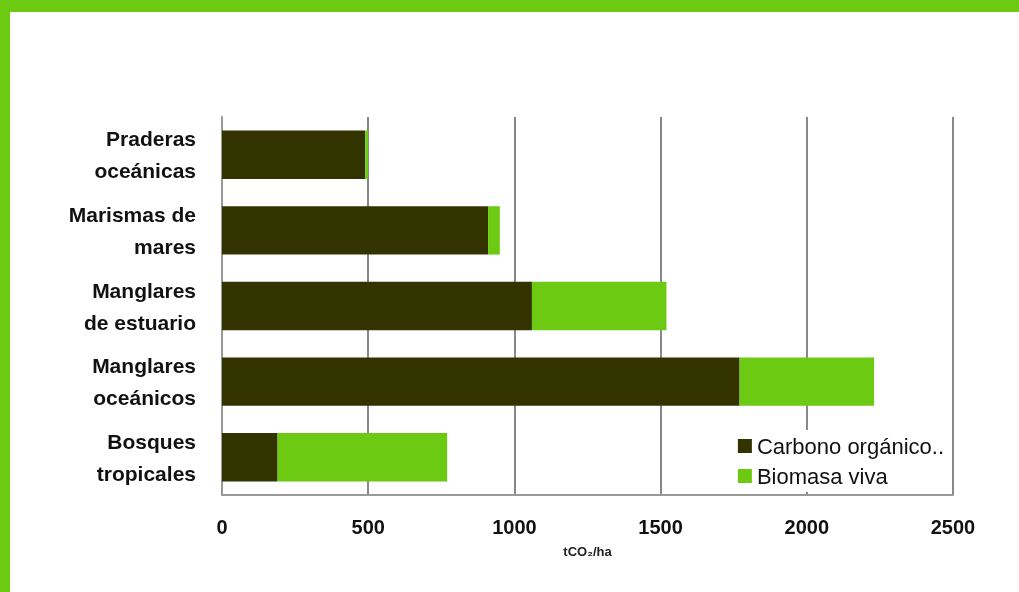 The height and width of the screenshot is (592, 1019). What do you see at coordinates (132, 230) in the screenshot?
I see `y-tick-label: Marismas de mares` at bounding box center [132, 230].